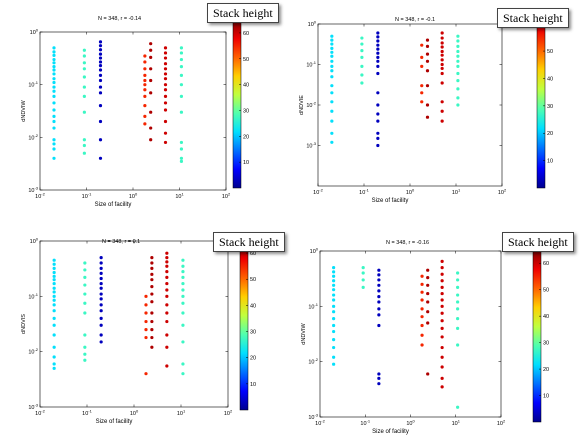 The image size is (582, 448). What do you see at coordinates (407, 243) in the screenshot?
I see `stats-label: N = 348, r = -0.16` at bounding box center [407, 243].